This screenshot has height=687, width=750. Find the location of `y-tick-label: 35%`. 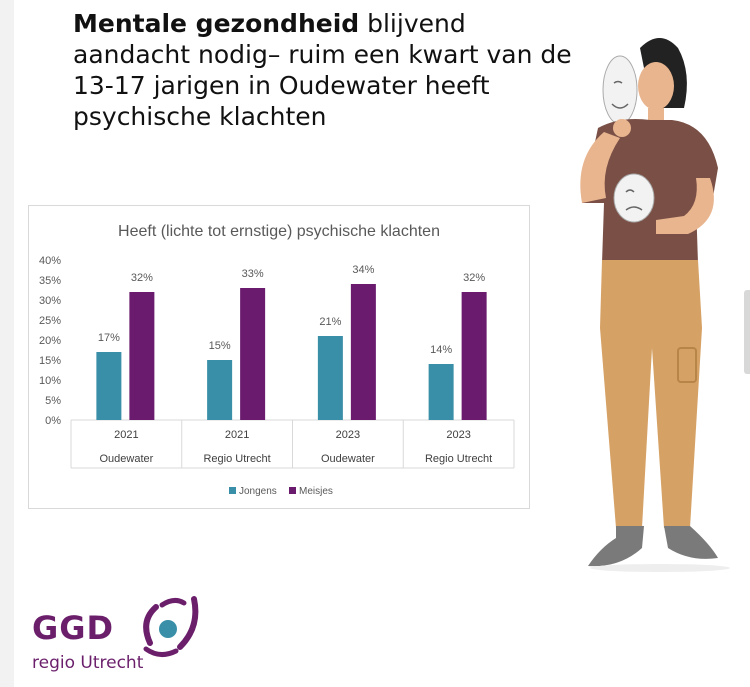

y-tick-label: 35% is located at coordinates (50, 281).